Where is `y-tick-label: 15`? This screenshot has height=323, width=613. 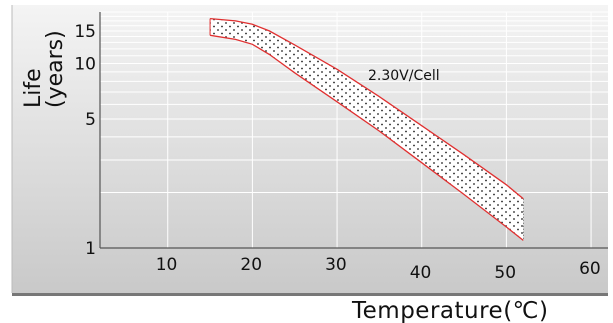 y-tick-label: 15 is located at coordinates (85, 32).